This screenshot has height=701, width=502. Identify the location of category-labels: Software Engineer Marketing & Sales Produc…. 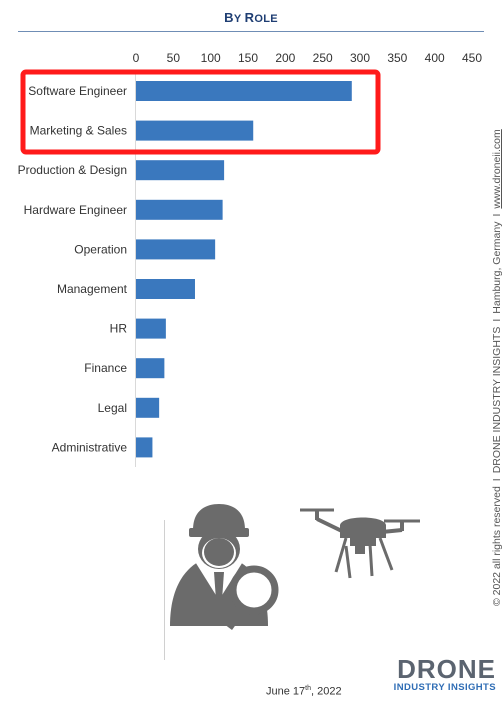
(73, 269).